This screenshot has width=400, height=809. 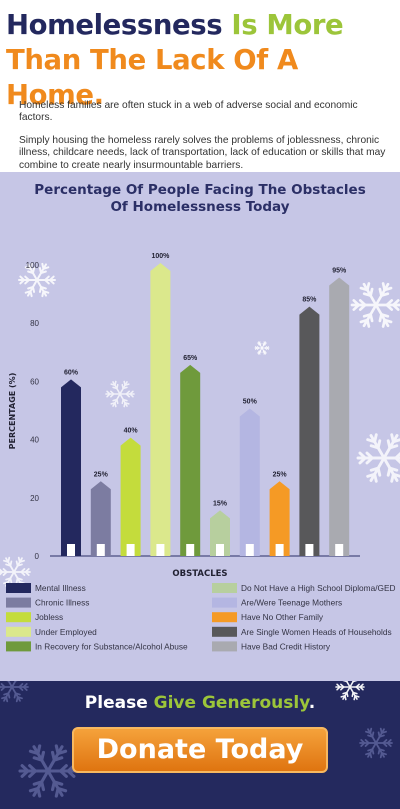 What do you see at coordinates (33, 265) in the screenshot?
I see `y-tick-label: 100` at bounding box center [33, 265].